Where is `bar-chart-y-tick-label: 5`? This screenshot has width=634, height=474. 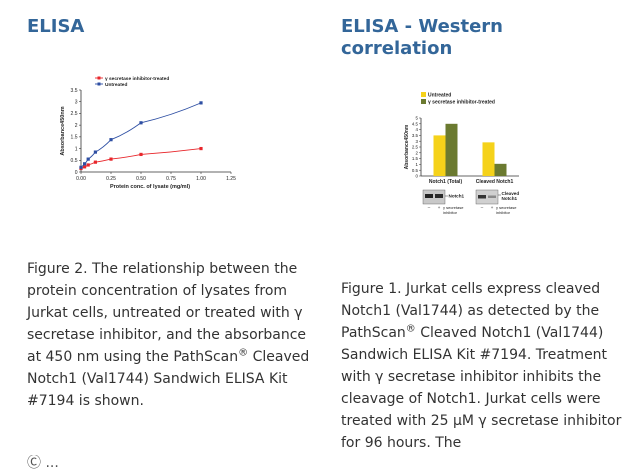
bar-chart-y-tick-label: 5 is located at coordinates (417, 118).